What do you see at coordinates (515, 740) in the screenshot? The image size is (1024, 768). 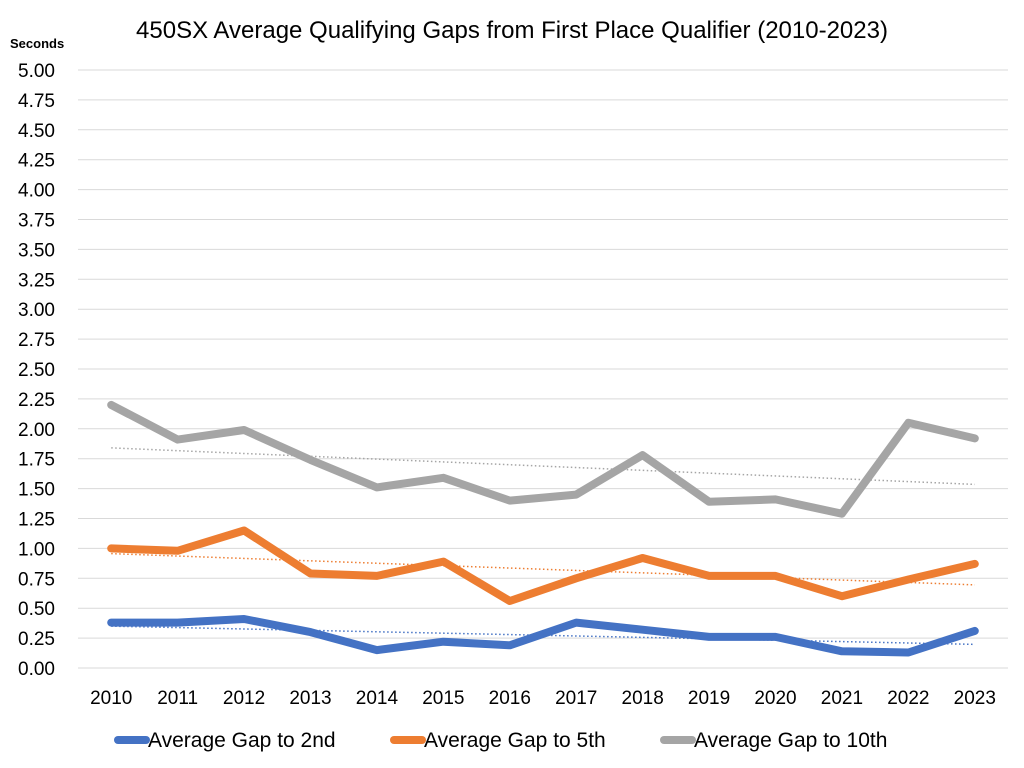 I see `legend-label-2: Average Gap to 5th` at bounding box center [515, 740].